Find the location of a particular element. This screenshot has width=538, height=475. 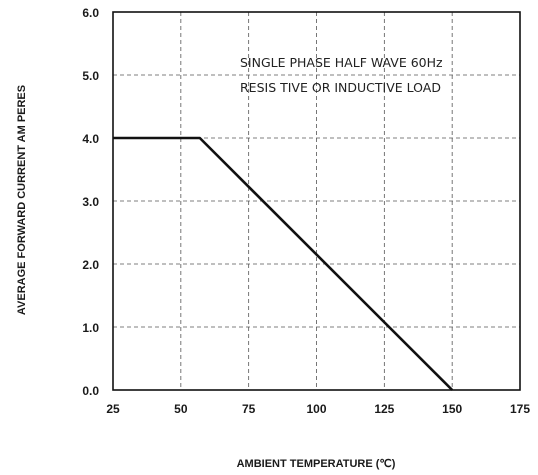

x-tick-label: 75 is located at coordinates (249, 409).